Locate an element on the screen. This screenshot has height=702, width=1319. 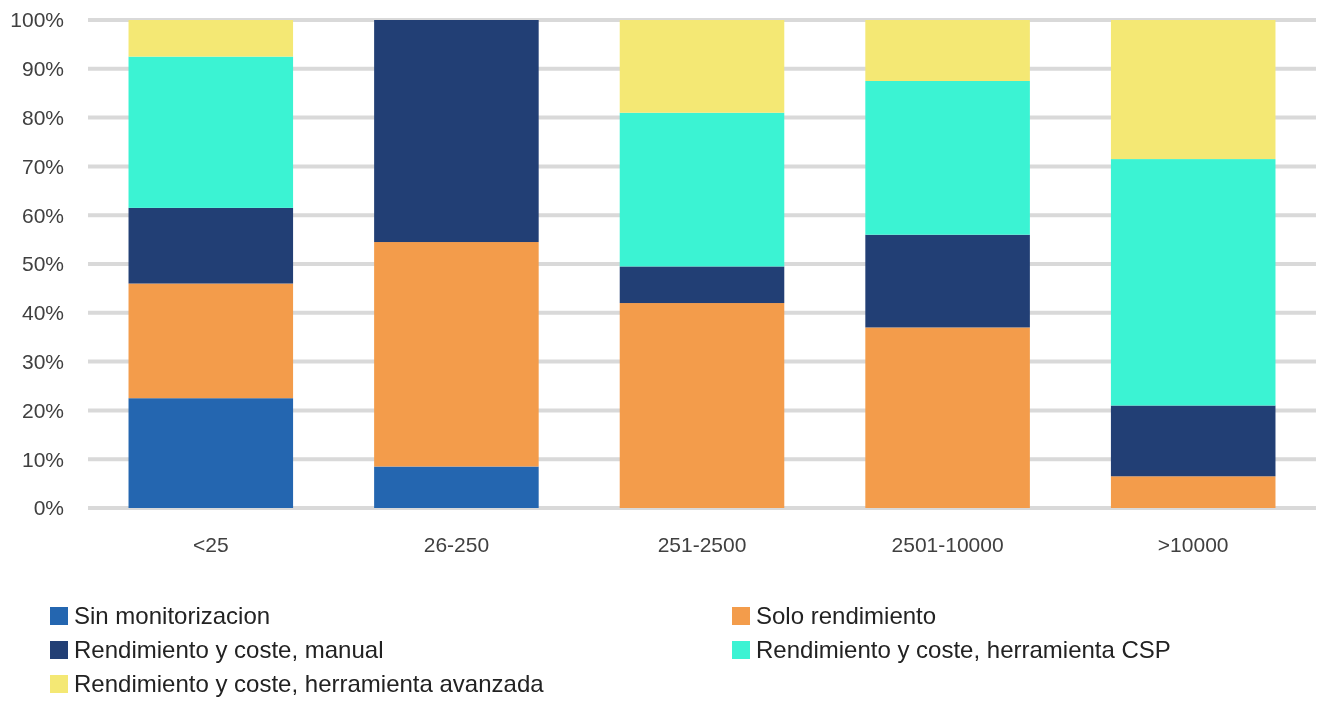
y-tick-label: 70% is located at coordinates (42, 166).